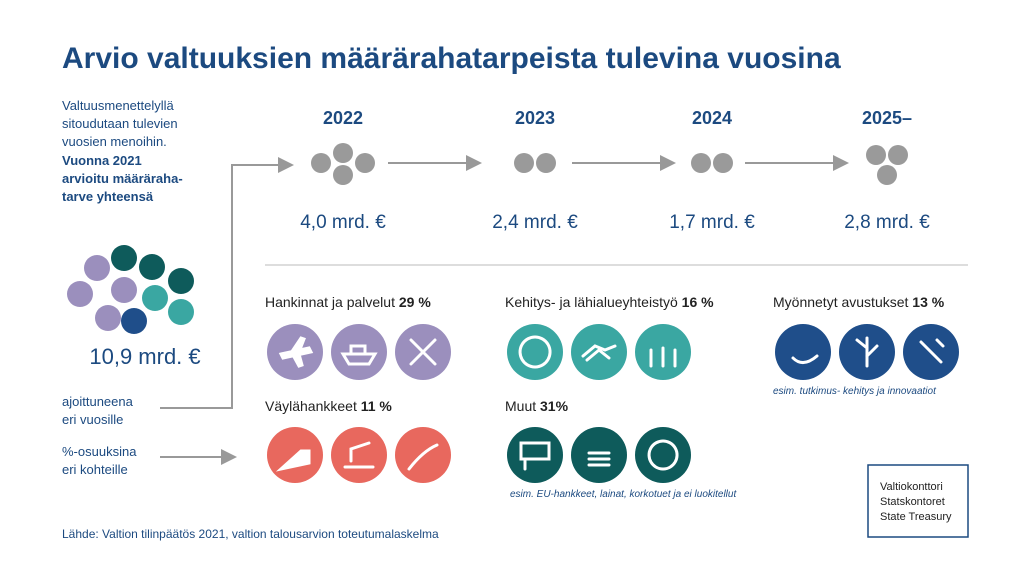 Image resolution: width=1024 pixels, height=576 pixels. What do you see at coordinates (377, 406) in the screenshot?
I see `category-share: 11 %` at bounding box center [377, 406].